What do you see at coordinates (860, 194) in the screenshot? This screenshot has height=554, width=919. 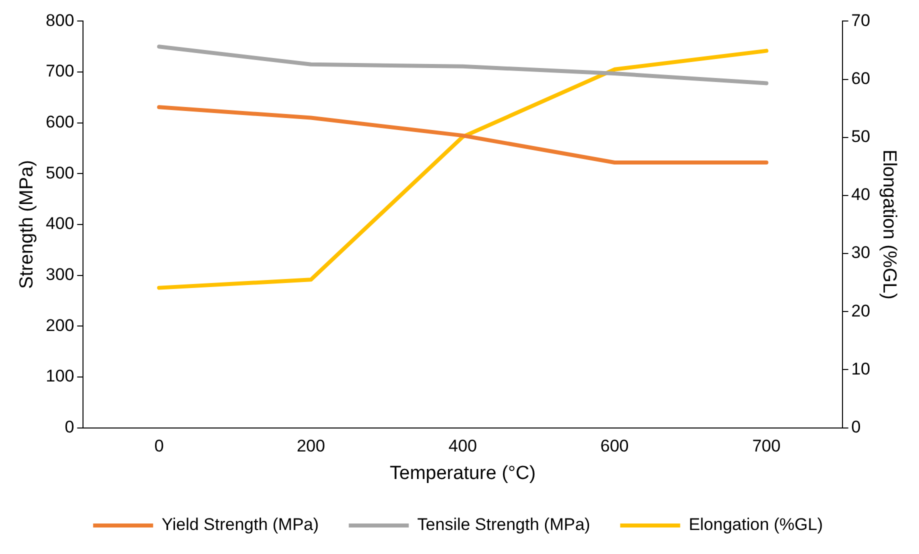 I see `y2-tick-label: 40` at bounding box center [860, 194].